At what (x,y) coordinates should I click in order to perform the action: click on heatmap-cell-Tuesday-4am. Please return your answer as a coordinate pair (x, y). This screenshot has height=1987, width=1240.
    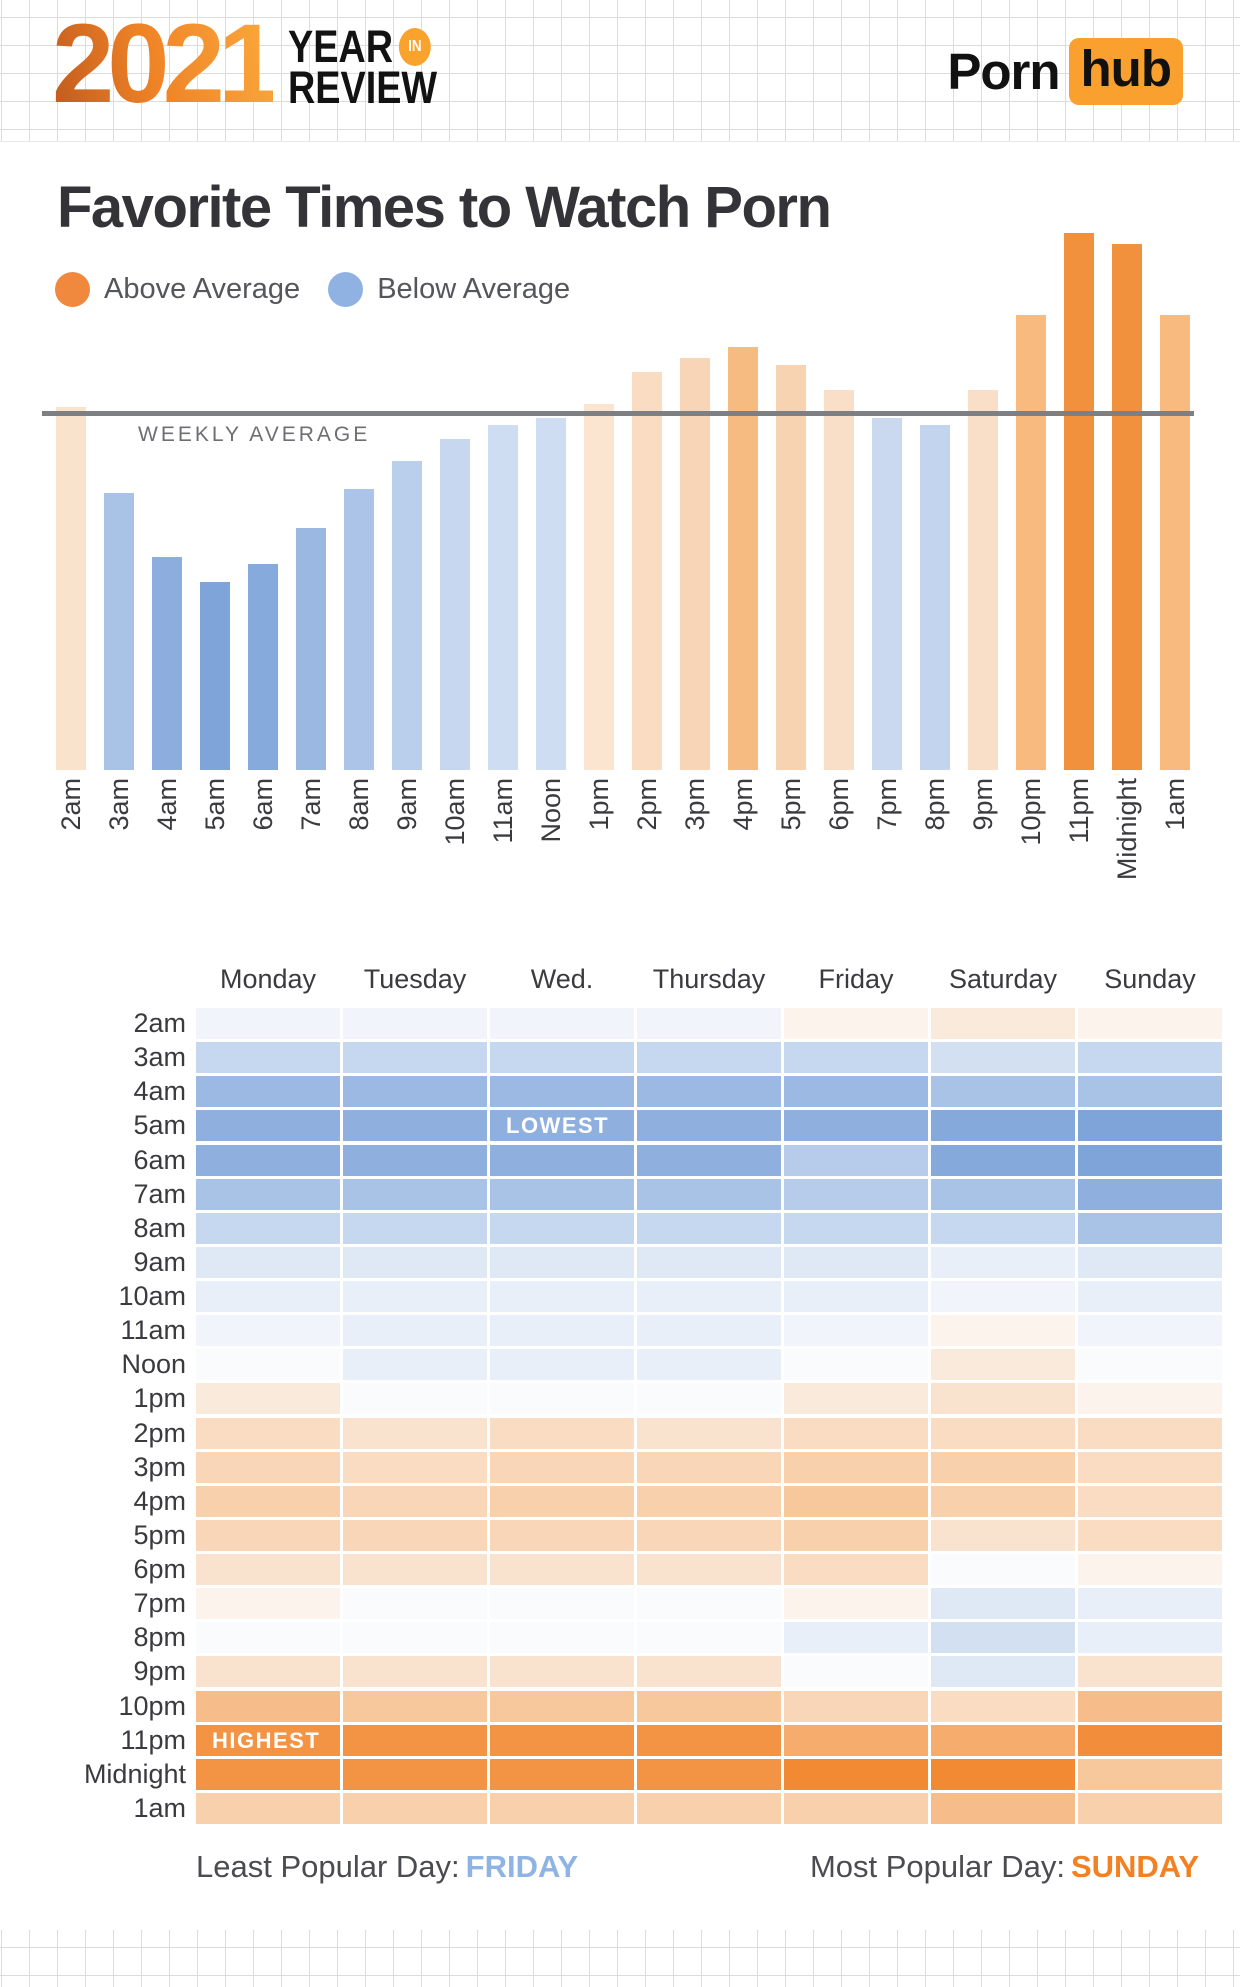
    Looking at the image, I should click on (415, 1091).